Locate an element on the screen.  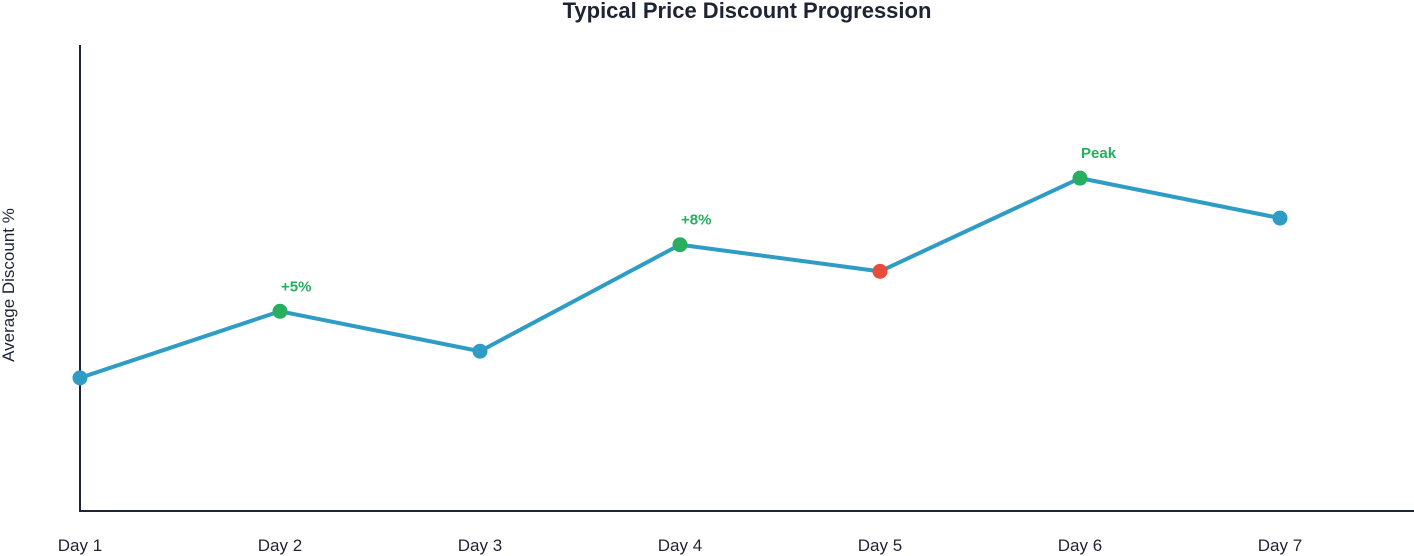
y-axis-label: Average Discount % is located at coordinates (9, 285).